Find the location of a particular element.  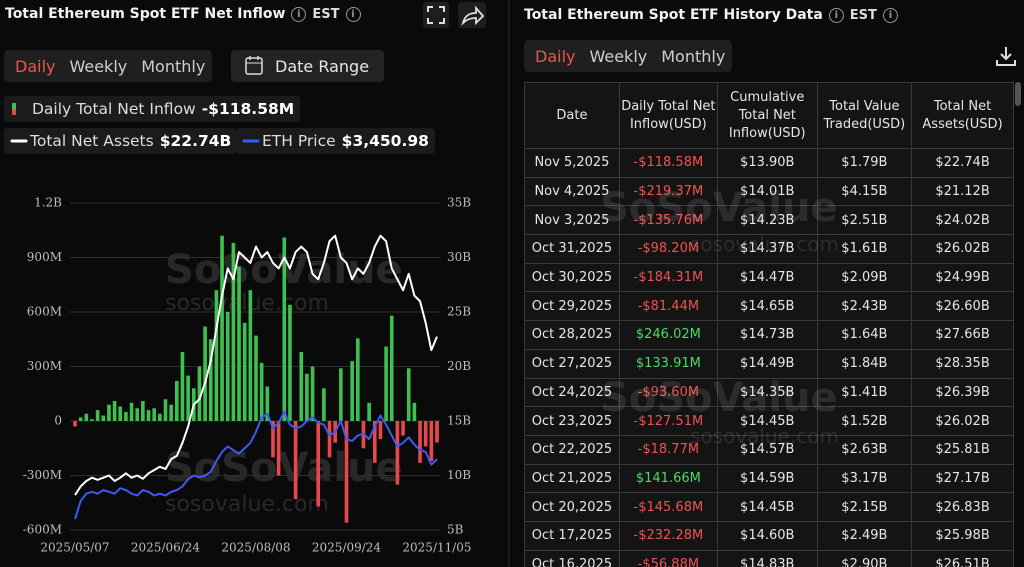

table-cell: $27.66B is located at coordinates (962, 335).